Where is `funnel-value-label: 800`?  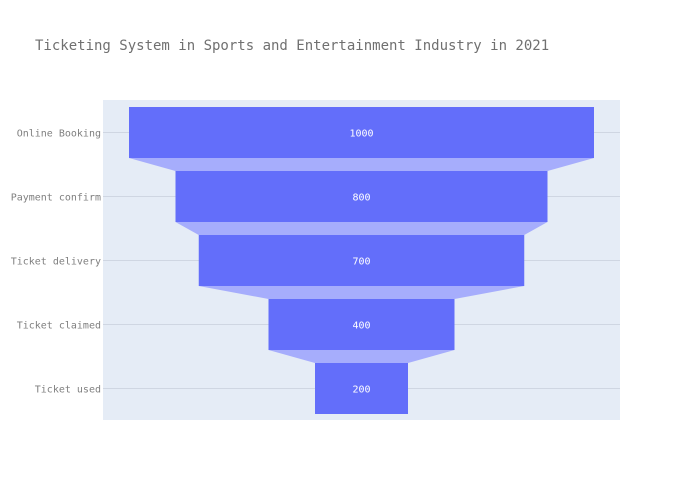 funnel-value-label: 800 is located at coordinates (361, 198).